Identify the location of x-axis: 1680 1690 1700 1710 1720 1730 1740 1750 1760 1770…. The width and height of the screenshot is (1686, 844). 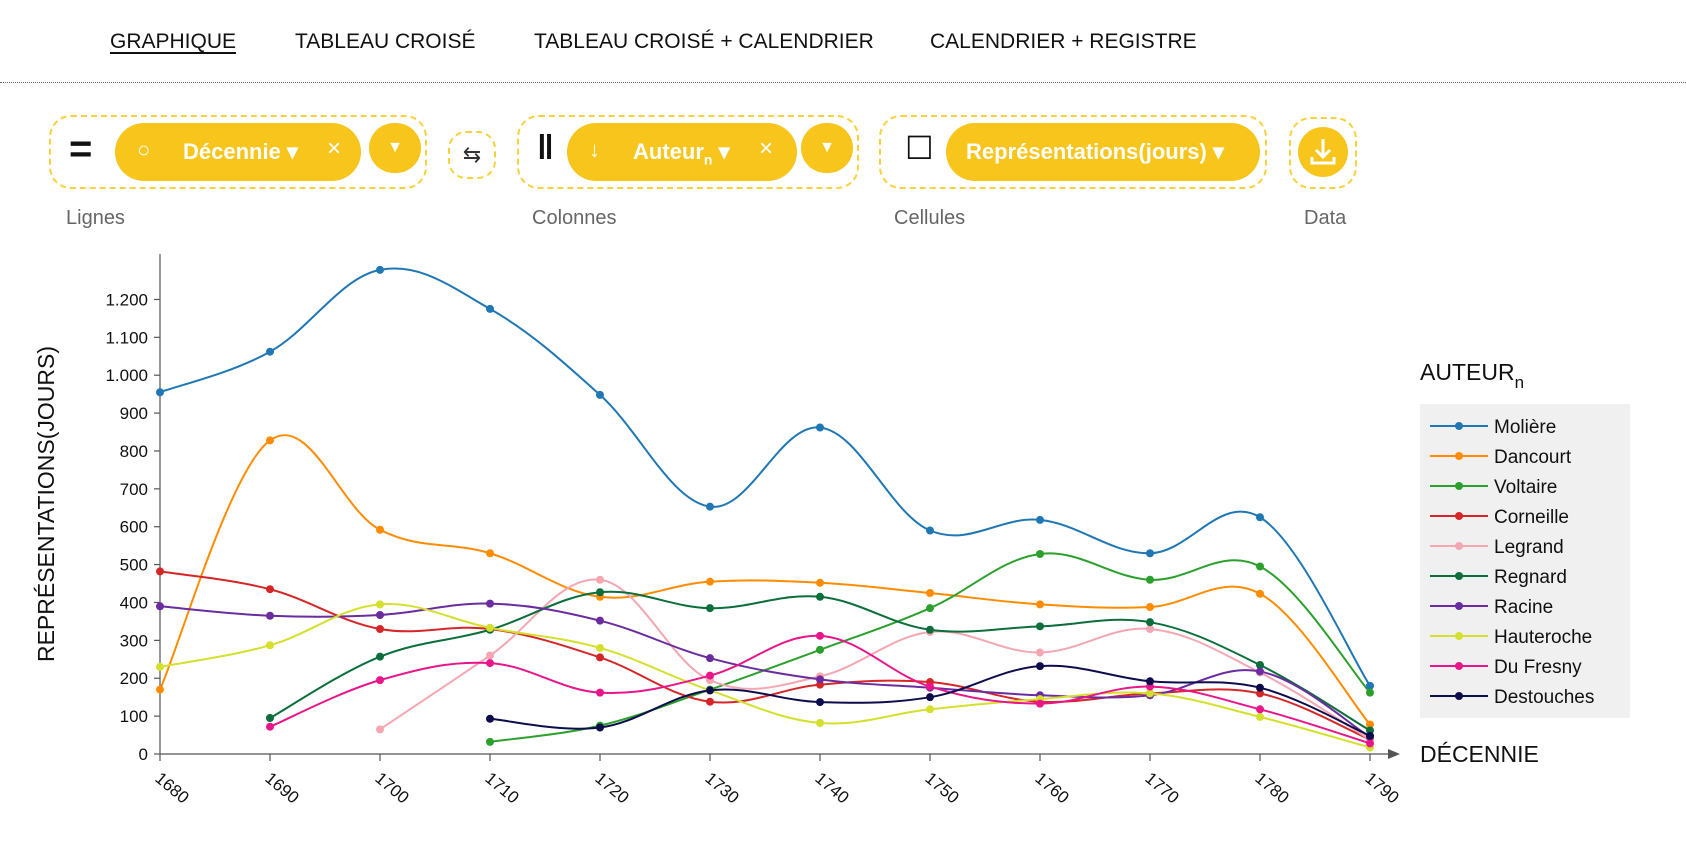
(777, 778).